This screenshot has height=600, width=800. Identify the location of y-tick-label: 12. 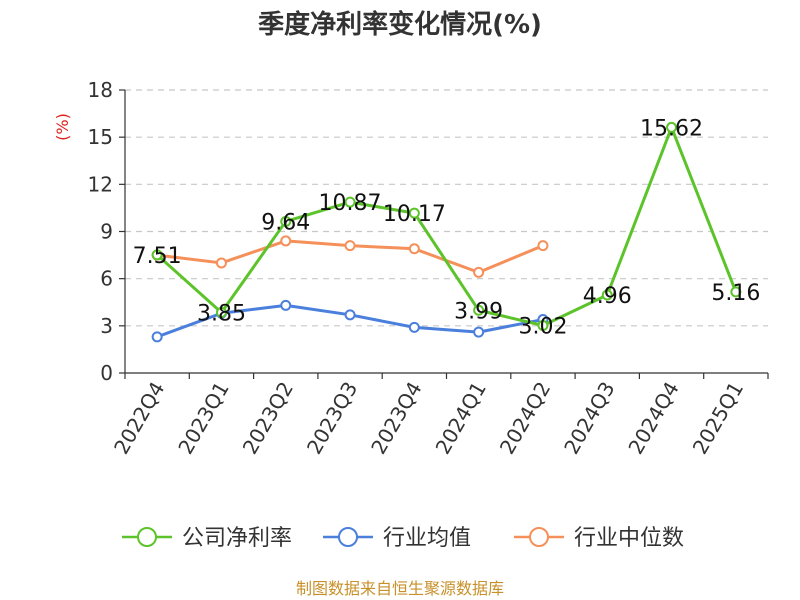
(100, 184).